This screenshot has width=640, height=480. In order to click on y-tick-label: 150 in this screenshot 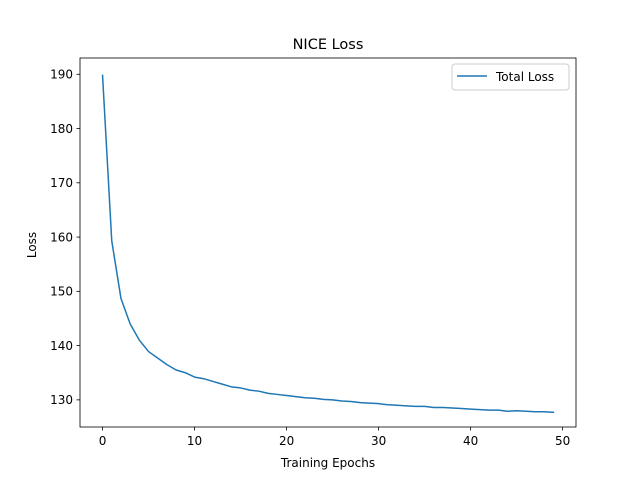, I will do `click(61, 292)`.